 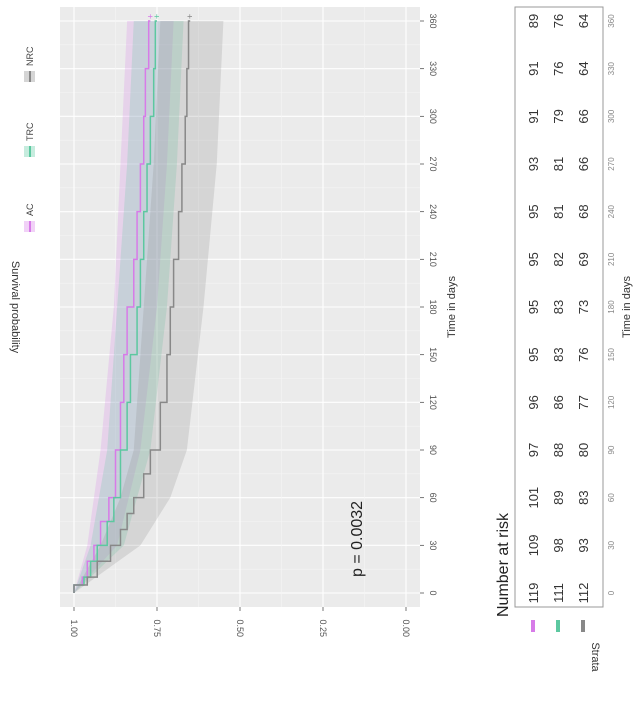 What do you see at coordinates (611, 211) in the screenshot?
I see `risk-time-tick: 240` at bounding box center [611, 211].